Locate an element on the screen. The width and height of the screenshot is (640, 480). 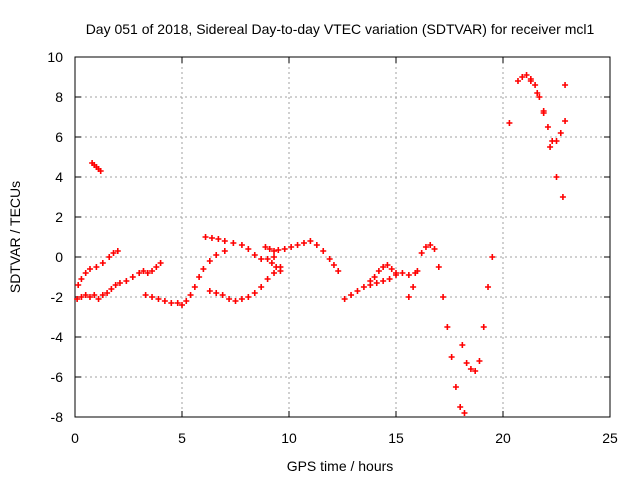
x-tick-label: 25 is located at coordinates (610, 438).